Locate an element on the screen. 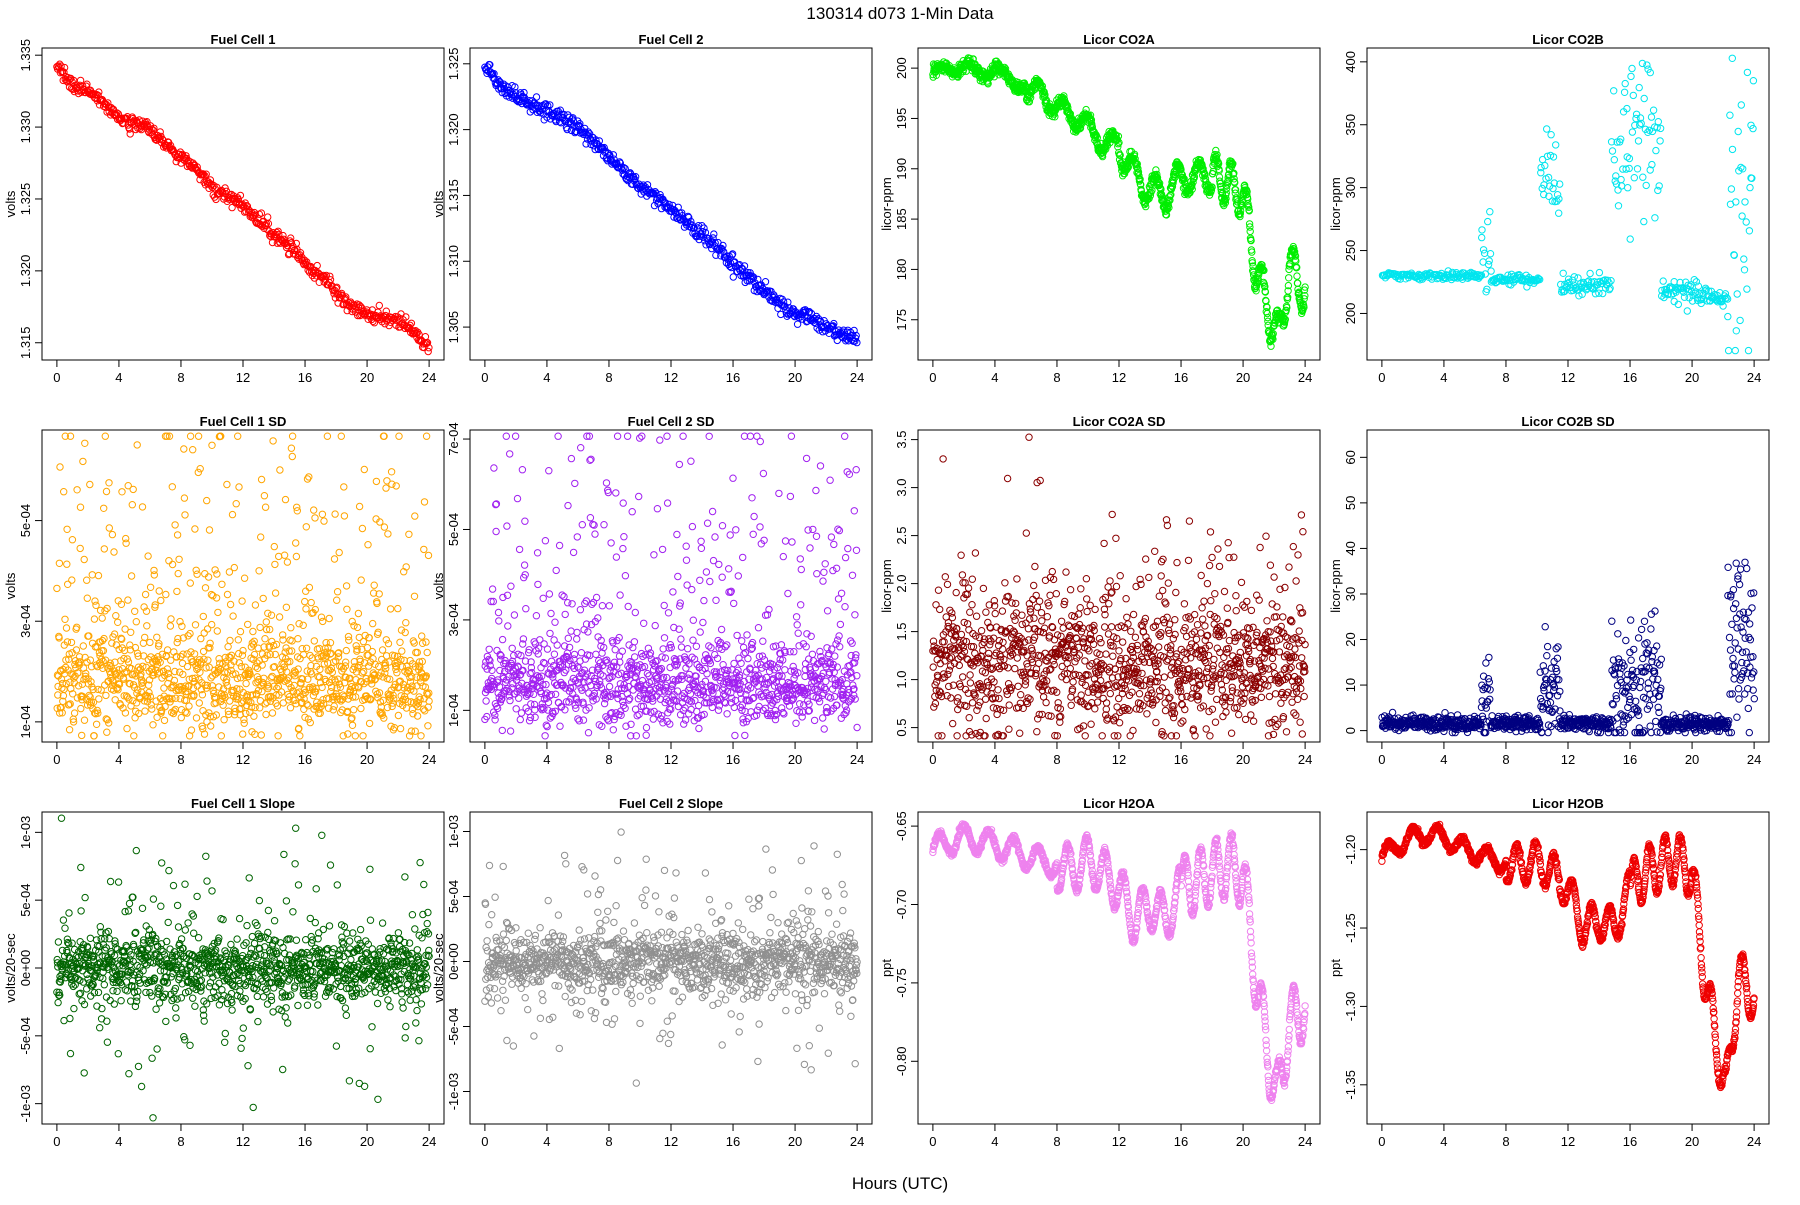 This screenshot has width=1800, height=1205. y-tick-label: 350 is located at coordinates (1350, 125).